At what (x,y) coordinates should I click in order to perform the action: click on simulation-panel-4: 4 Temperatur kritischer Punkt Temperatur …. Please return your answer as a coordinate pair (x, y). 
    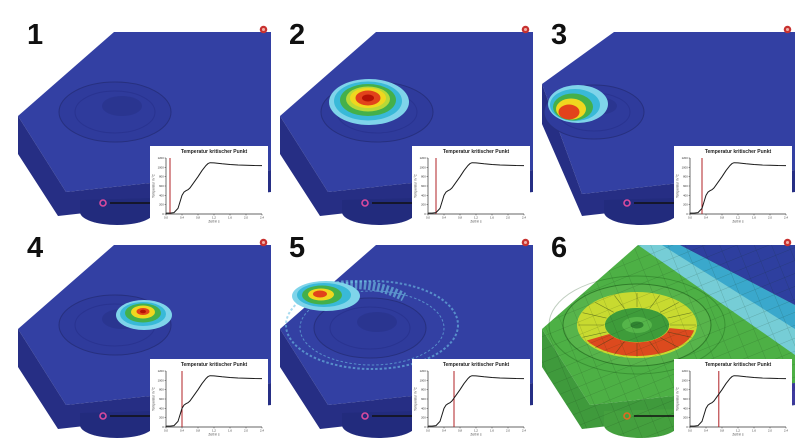
    Looking at the image, I should click on (144, 335).